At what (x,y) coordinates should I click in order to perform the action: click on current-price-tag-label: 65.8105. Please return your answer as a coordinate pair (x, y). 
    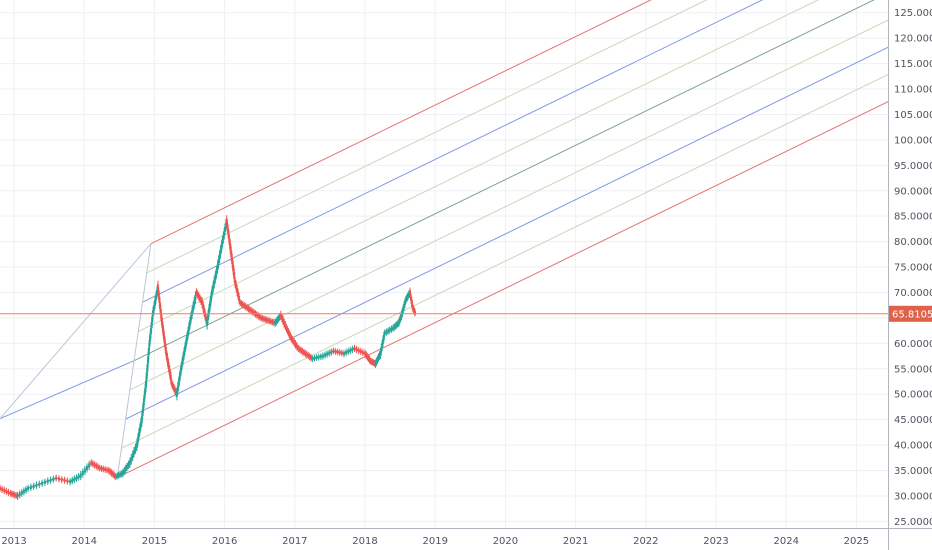
    Looking at the image, I should click on (912, 314).